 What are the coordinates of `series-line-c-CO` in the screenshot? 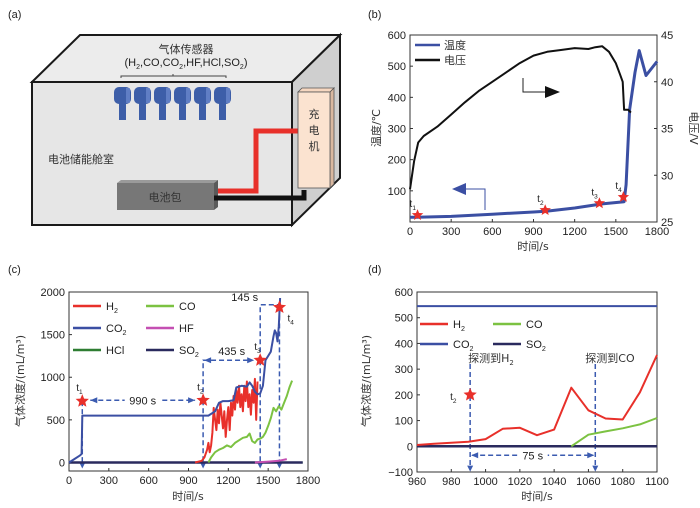 It's located at (250, 421).